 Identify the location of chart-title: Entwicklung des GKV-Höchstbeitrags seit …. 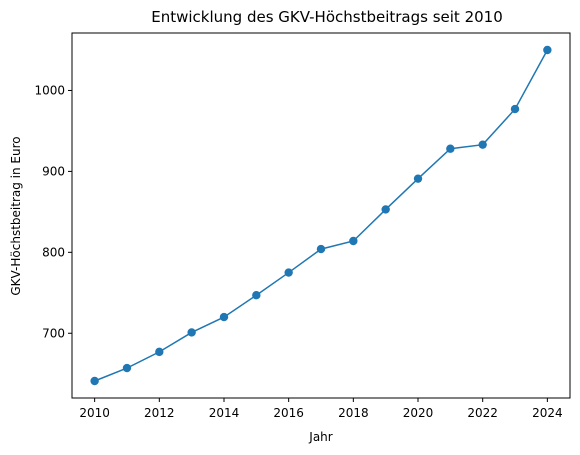
(327, 17).